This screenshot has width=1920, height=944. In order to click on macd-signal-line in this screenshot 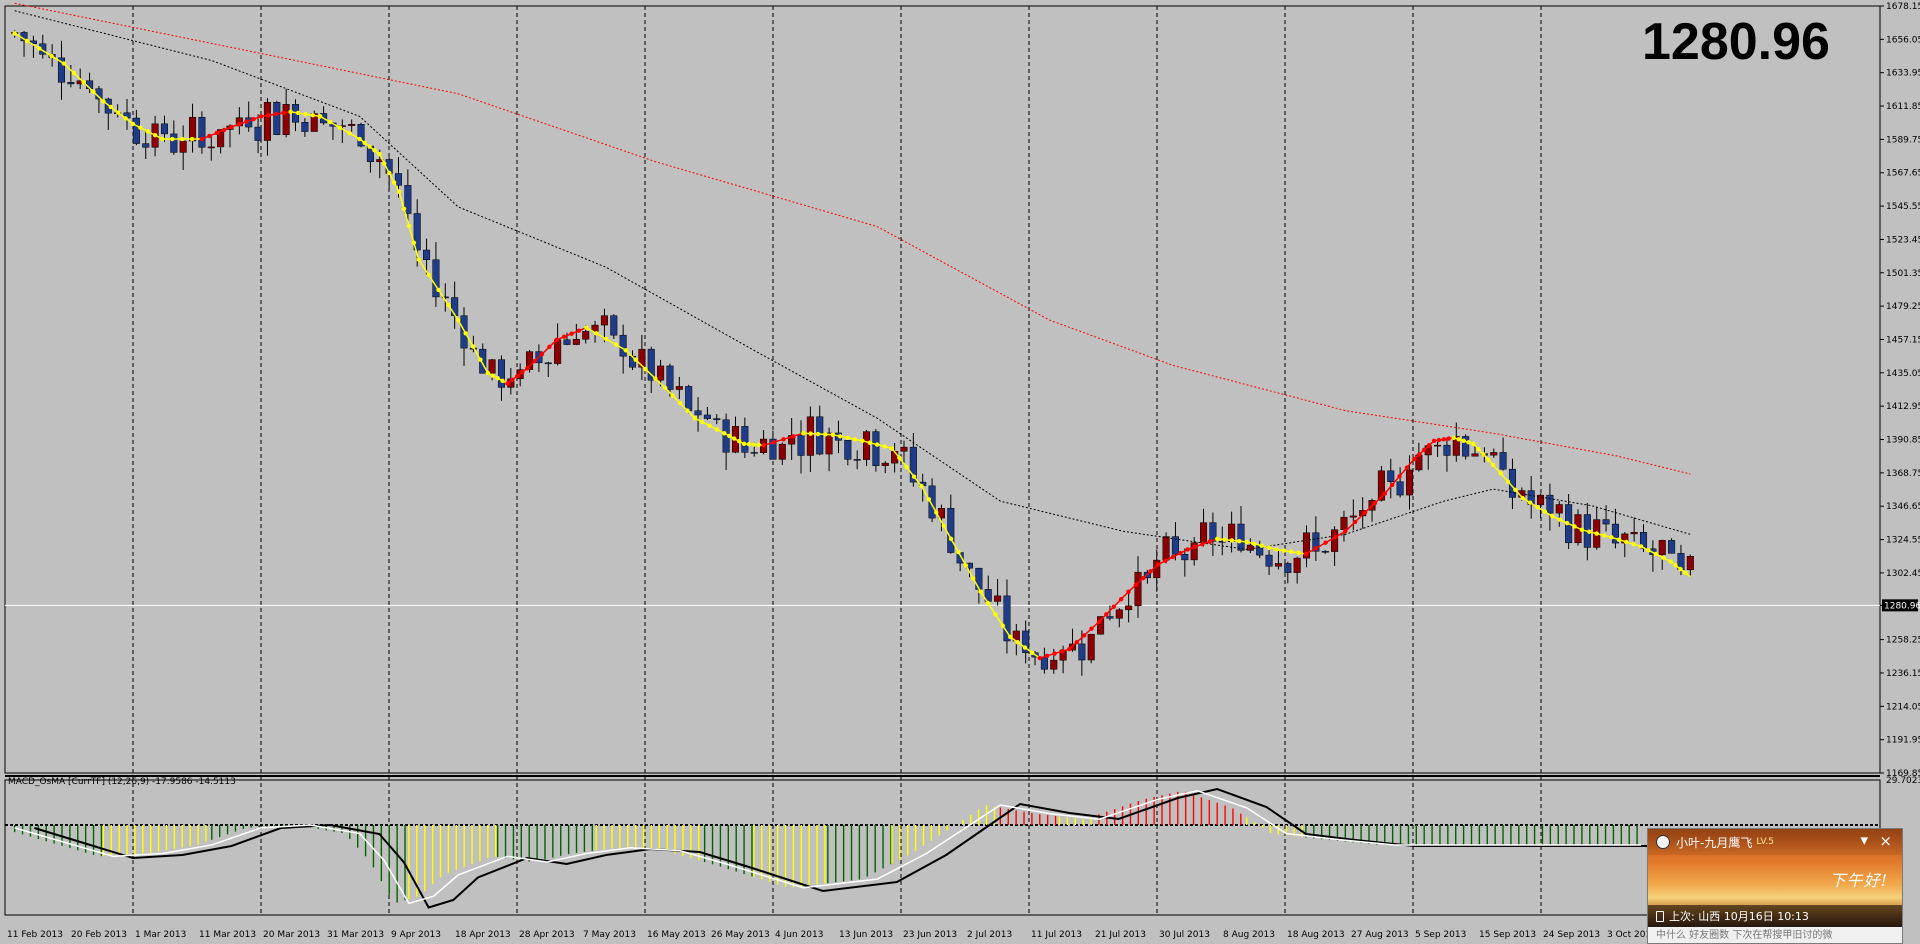, I will do `click(847, 848)`.